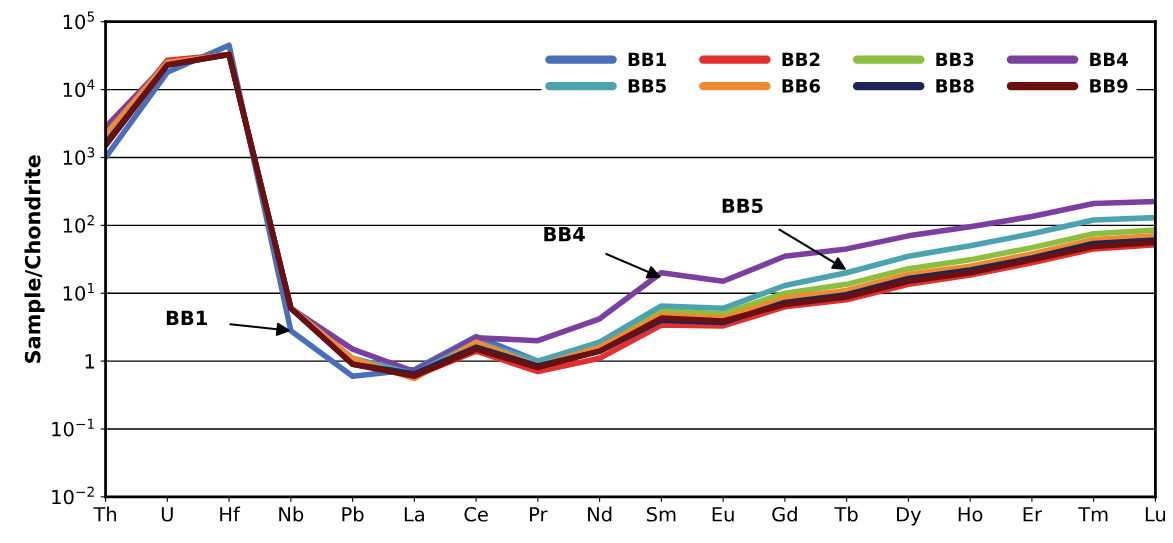 The width and height of the screenshot is (1173, 543). I want to click on x-tick-label: U, so click(167, 514).